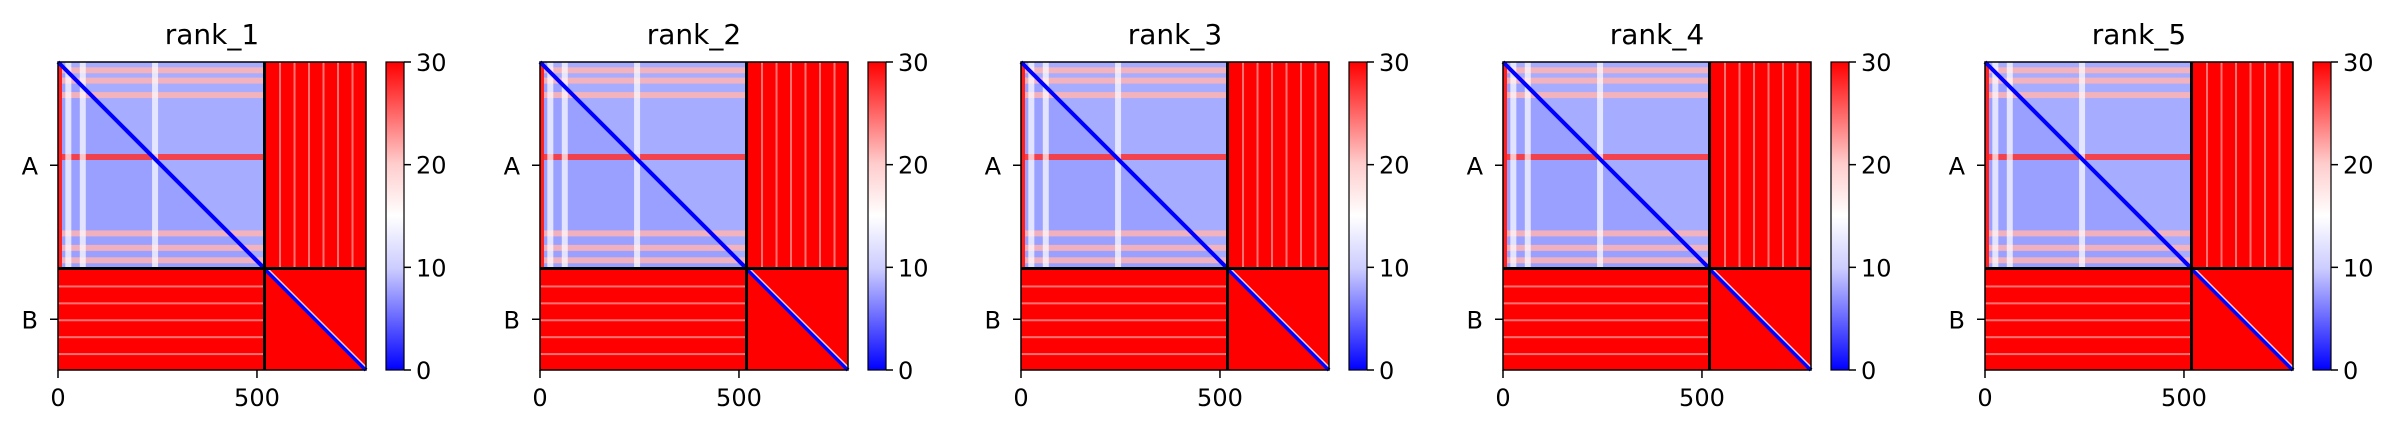 The image size is (2400, 438). Describe the element at coordinates (1386, 371) in the screenshot. I see `colorbar-tick-label: 0` at that location.